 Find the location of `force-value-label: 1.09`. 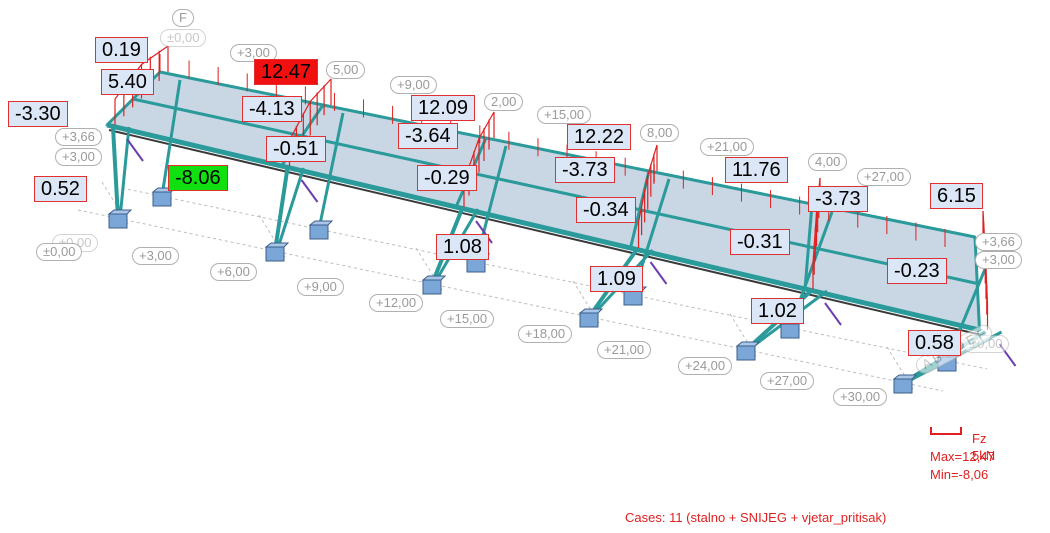

force-value-label: 1.09 is located at coordinates (616, 279).